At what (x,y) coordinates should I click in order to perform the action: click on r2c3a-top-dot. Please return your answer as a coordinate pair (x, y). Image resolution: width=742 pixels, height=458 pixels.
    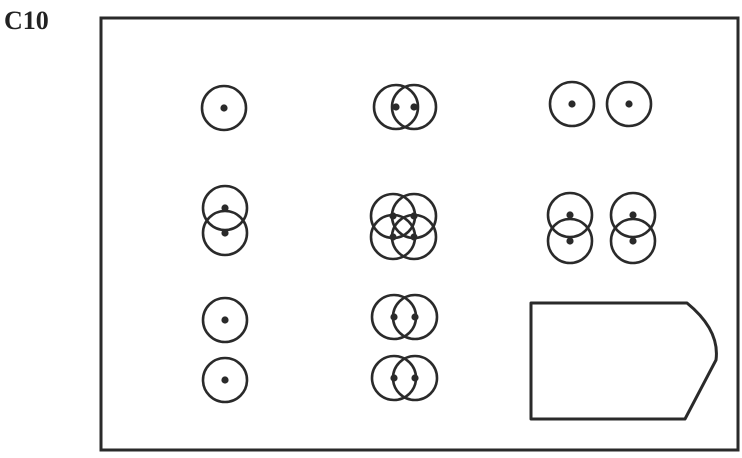
    Looking at the image, I should click on (570, 215).